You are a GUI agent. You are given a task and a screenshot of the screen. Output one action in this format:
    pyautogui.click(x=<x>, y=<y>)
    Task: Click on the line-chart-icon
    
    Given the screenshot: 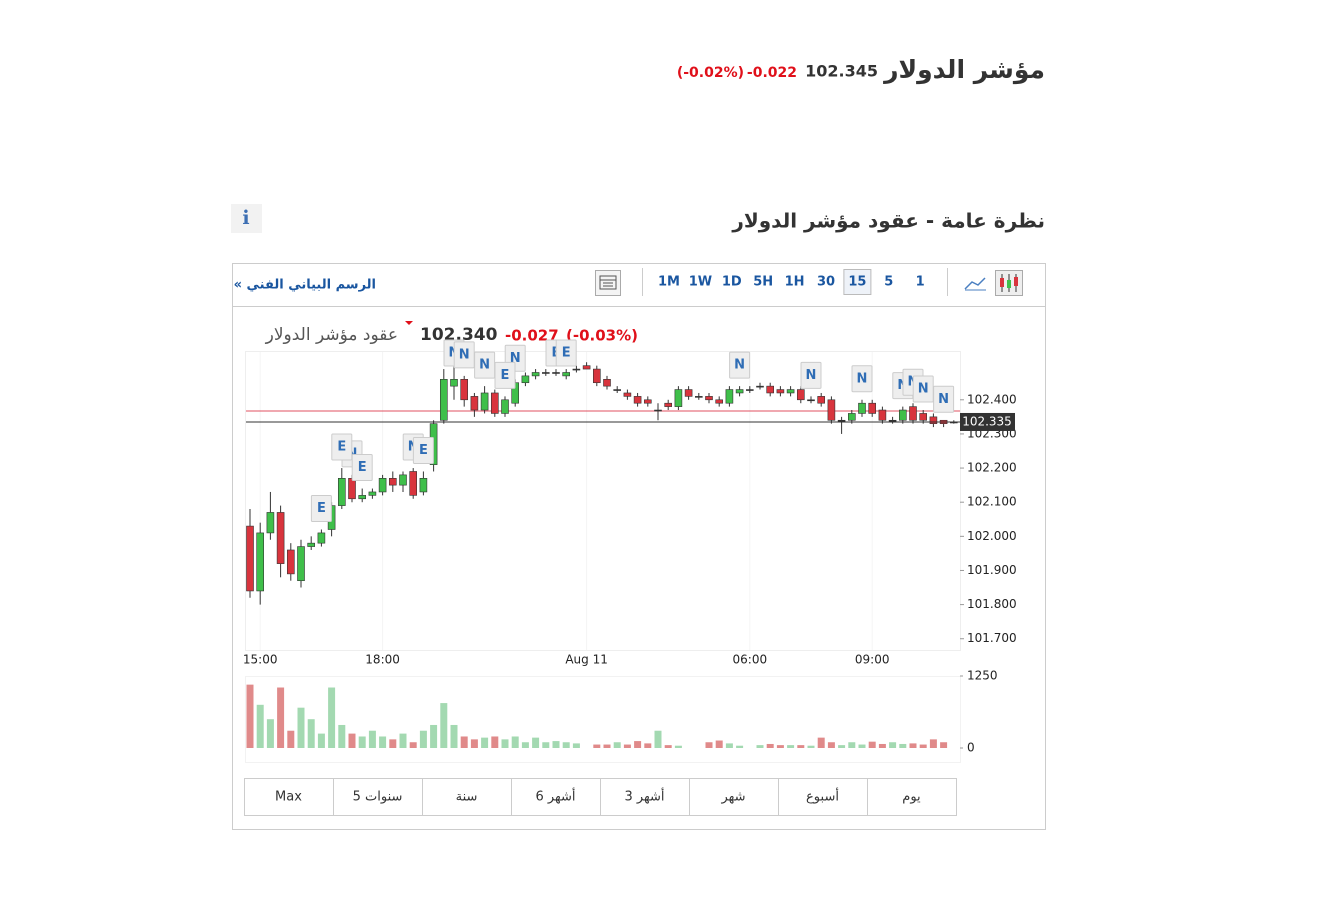 What is the action you would take?
    pyautogui.click(x=975, y=284)
    